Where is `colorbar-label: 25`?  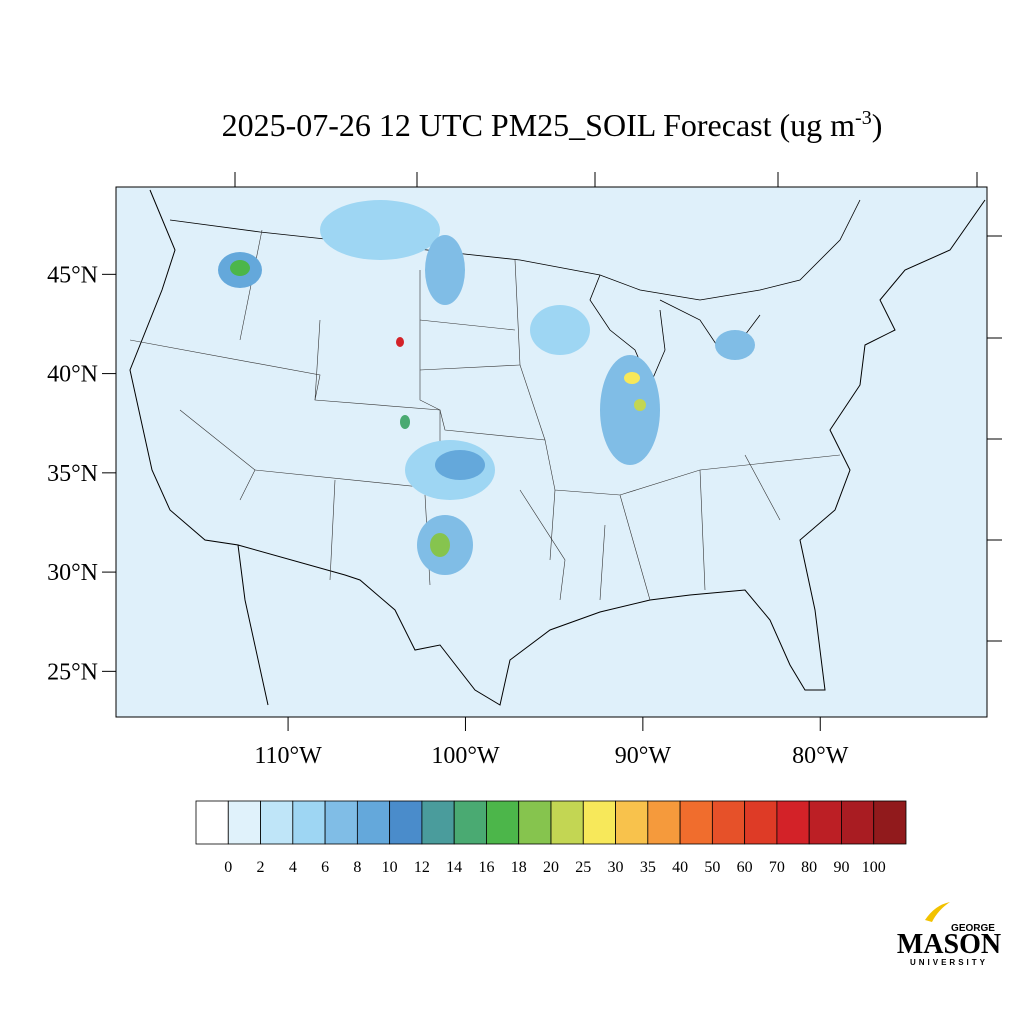 colorbar-label: 25 is located at coordinates (583, 867).